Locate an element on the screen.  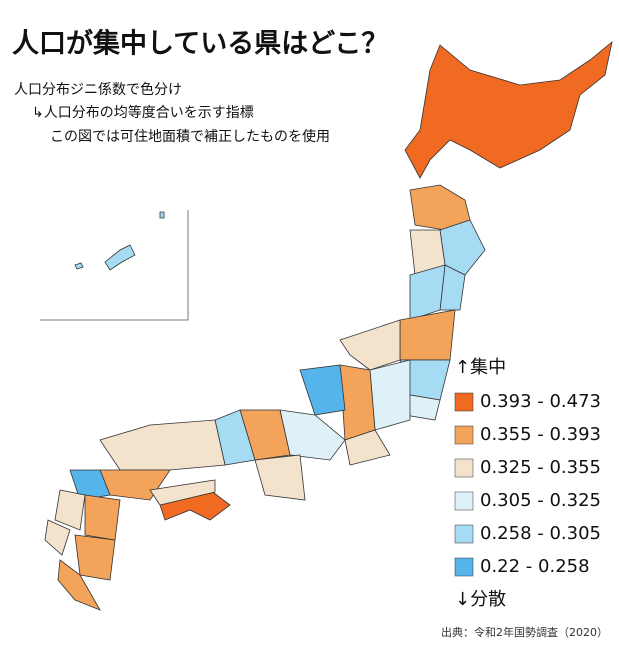
legend-label: 0.258 - 0.305 is located at coordinates (540, 533).